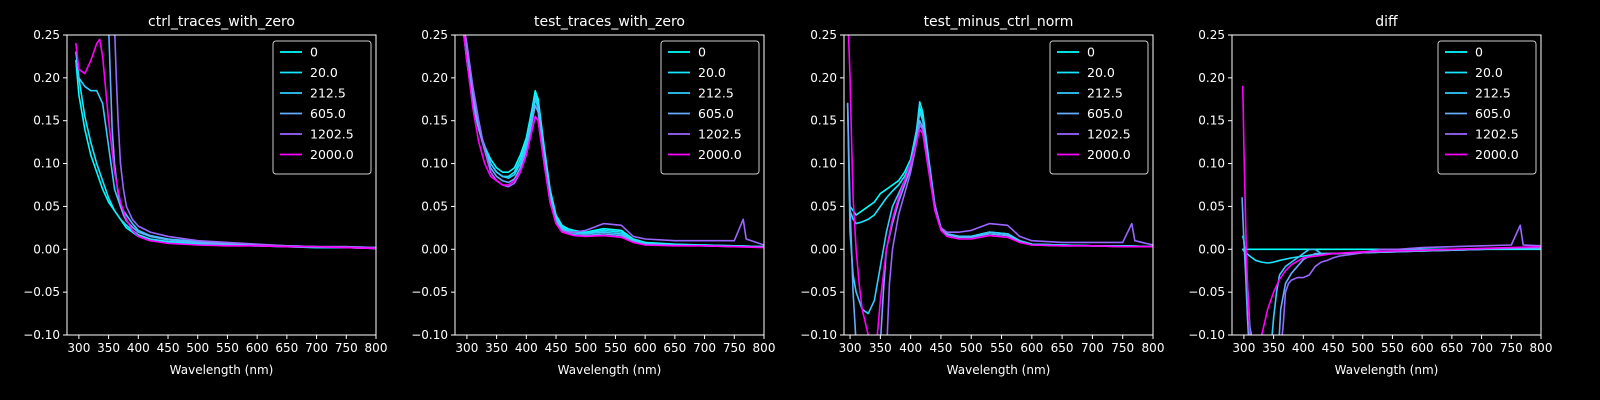 The width and height of the screenshot is (1600, 400). Describe the element at coordinates (221, 22) in the screenshot. I see `chart-title: ctrl_traces_with_zero` at that location.